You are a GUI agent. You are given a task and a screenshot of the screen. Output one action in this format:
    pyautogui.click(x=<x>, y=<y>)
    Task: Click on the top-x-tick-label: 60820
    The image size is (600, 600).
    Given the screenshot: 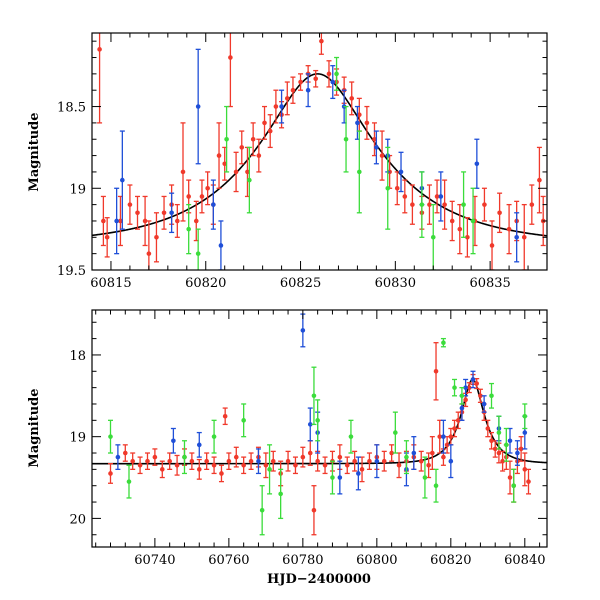 What is the action you would take?
    pyautogui.click(x=205, y=283)
    